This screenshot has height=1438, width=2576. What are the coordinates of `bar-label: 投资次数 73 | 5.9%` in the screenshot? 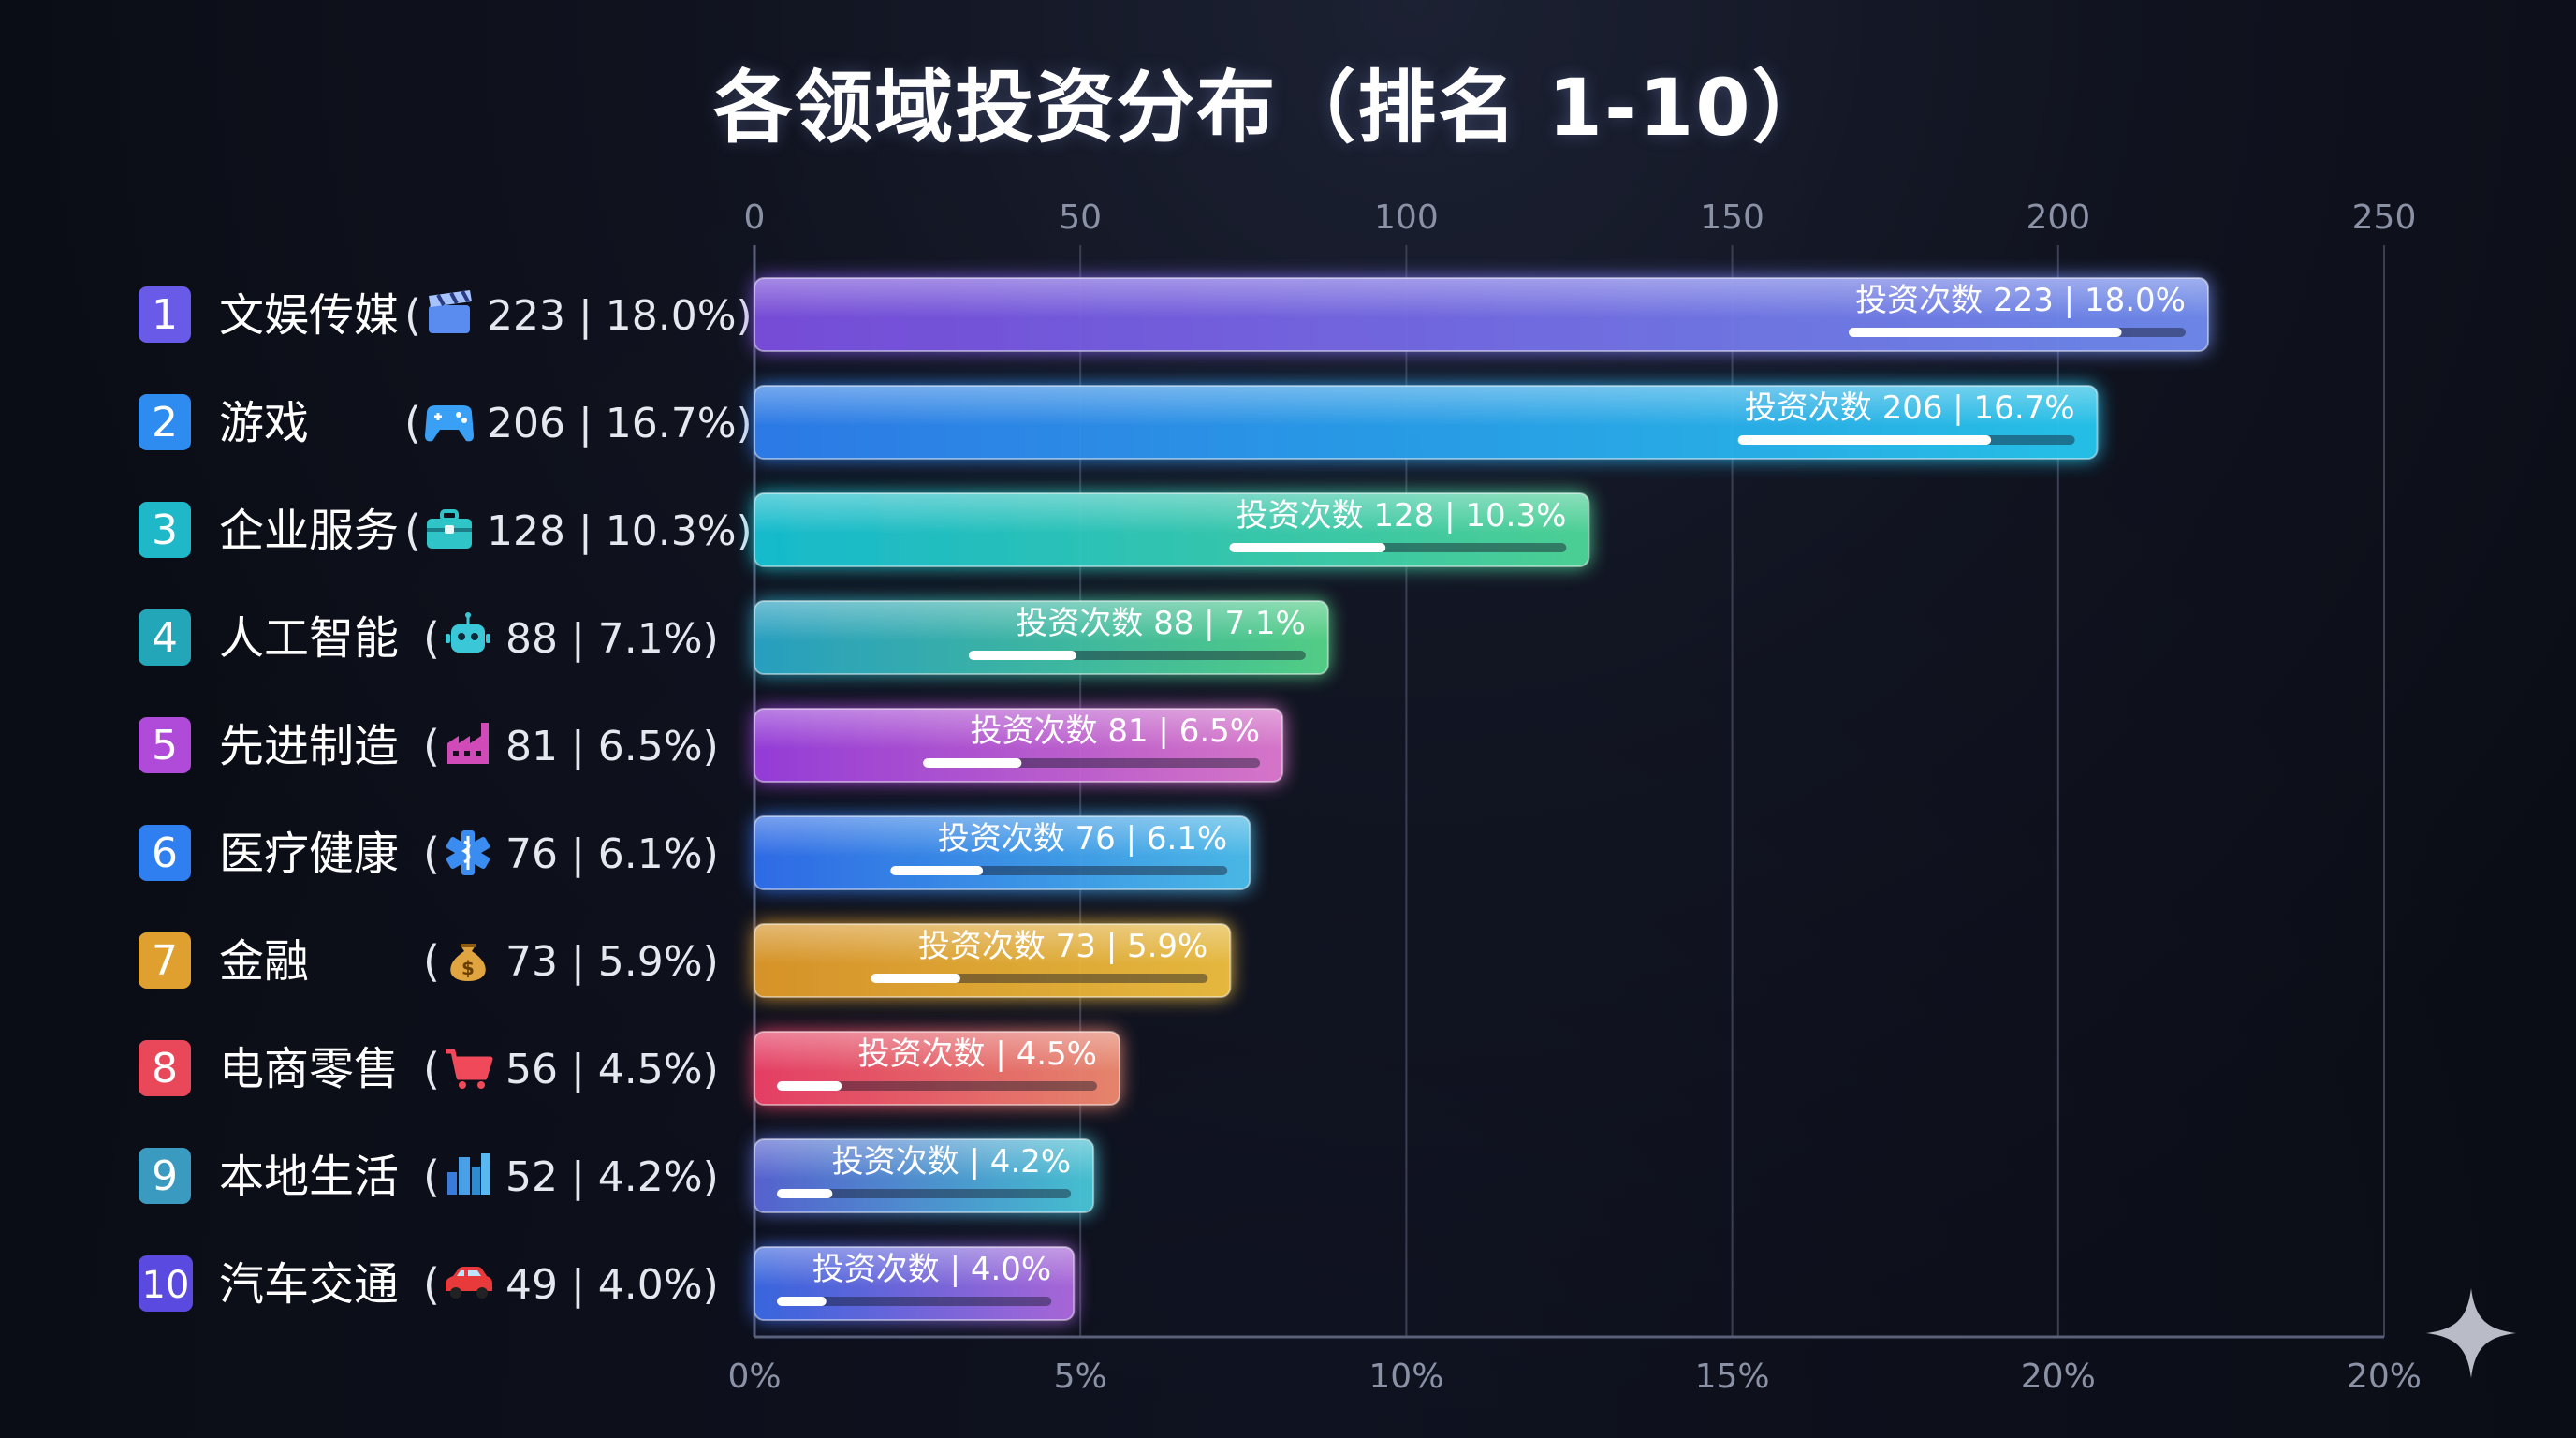 It's located at (1063, 946).